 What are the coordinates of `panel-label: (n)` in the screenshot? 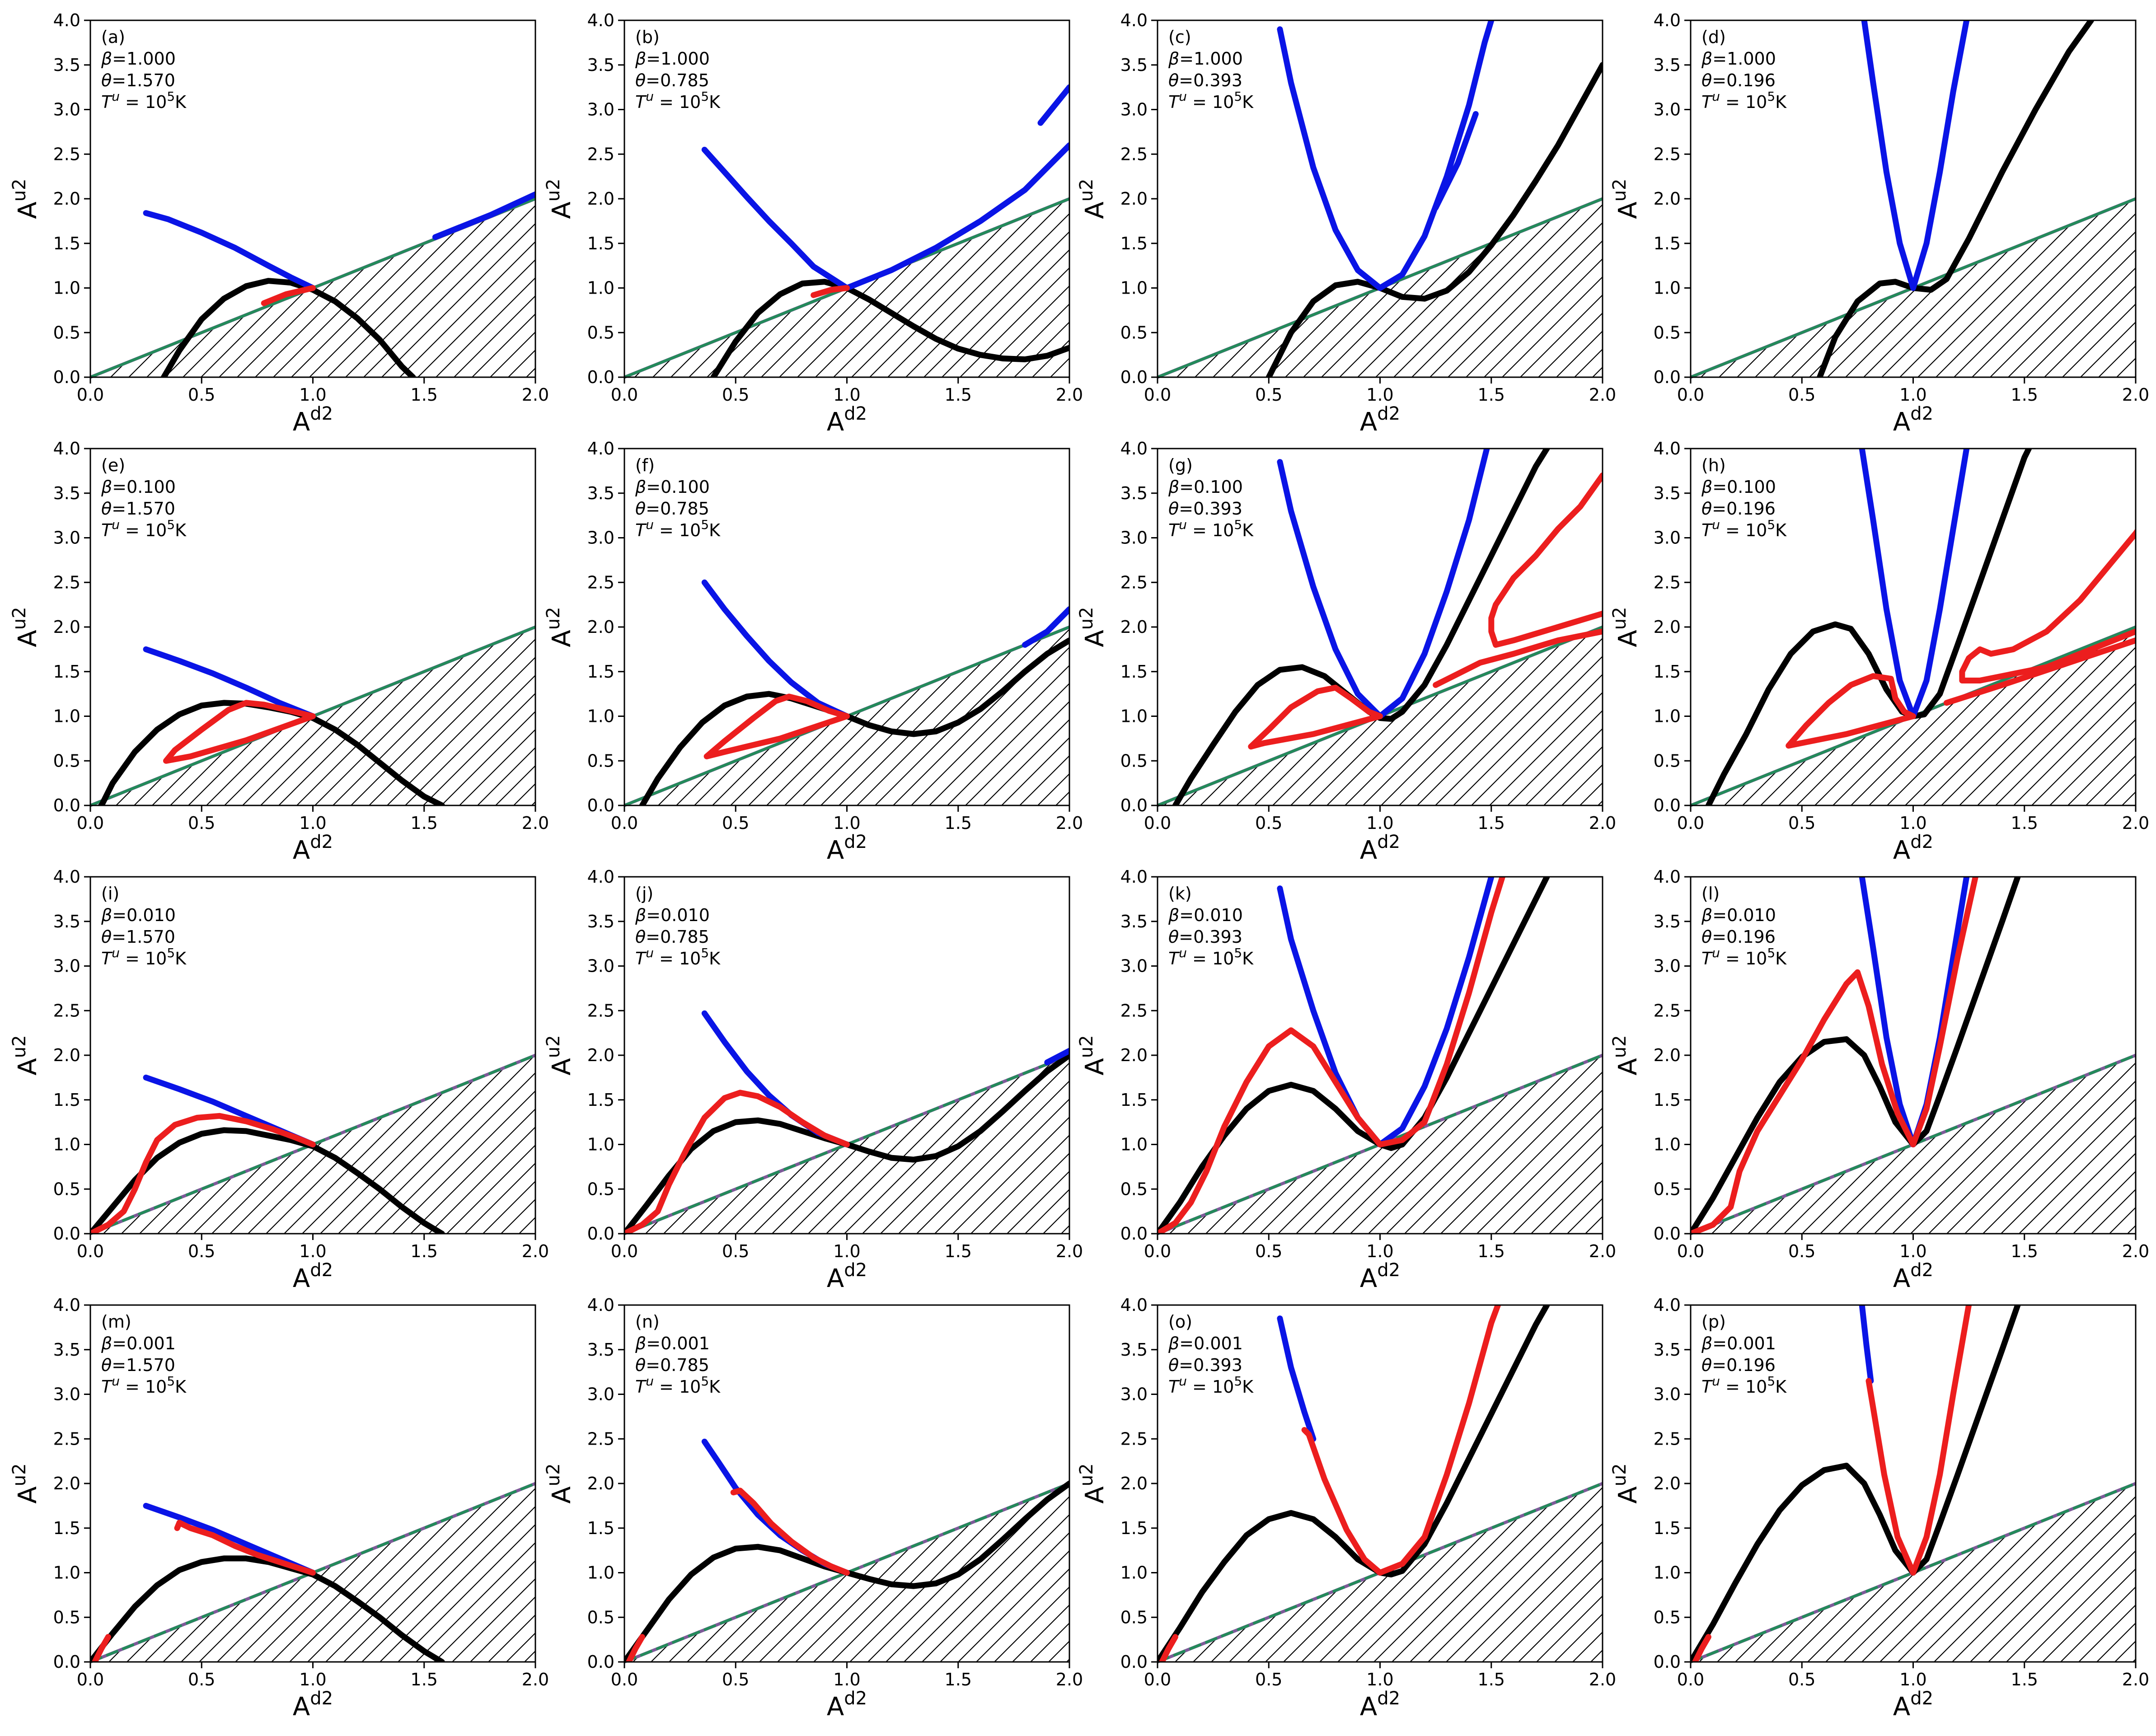 It's located at (647, 1322).